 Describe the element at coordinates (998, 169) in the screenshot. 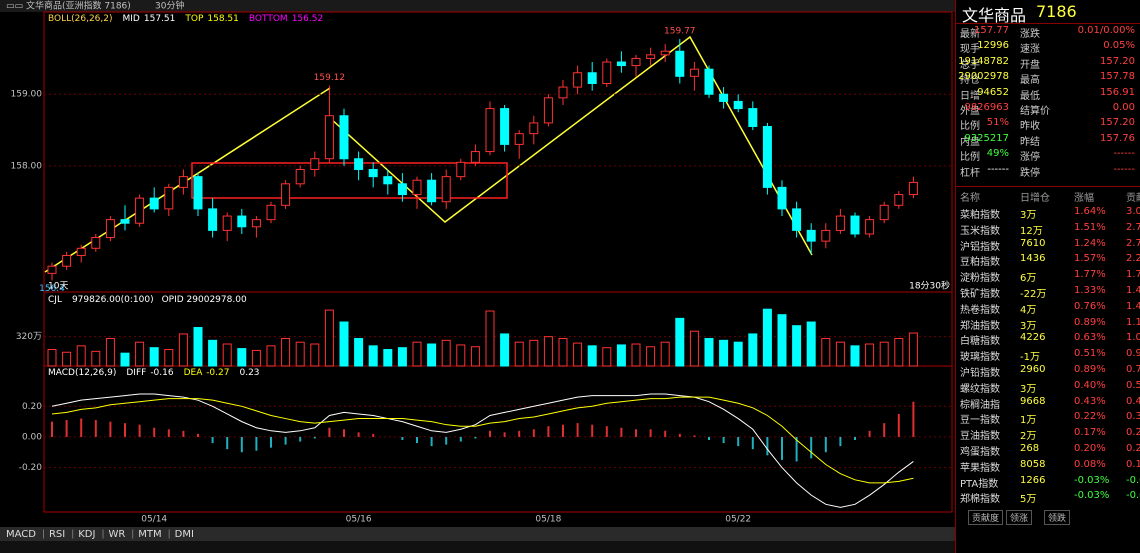

I see `quote-value: ------` at that location.